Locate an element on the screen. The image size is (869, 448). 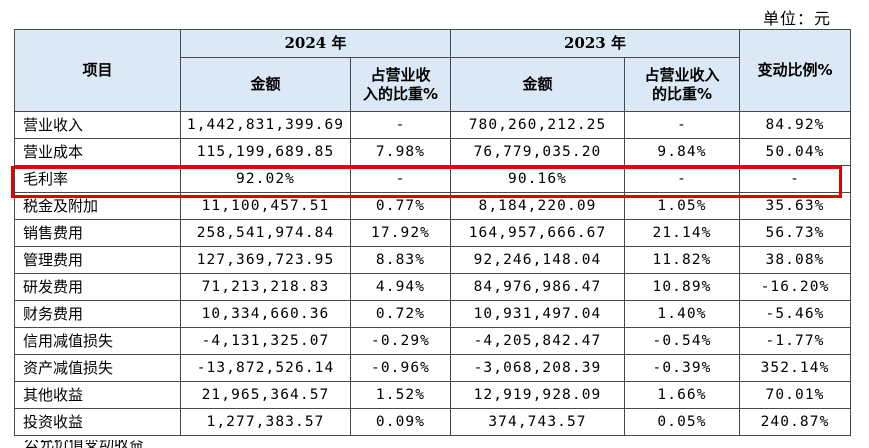
table-cell: 127,369,723.95 is located at coordinates (265, 260).